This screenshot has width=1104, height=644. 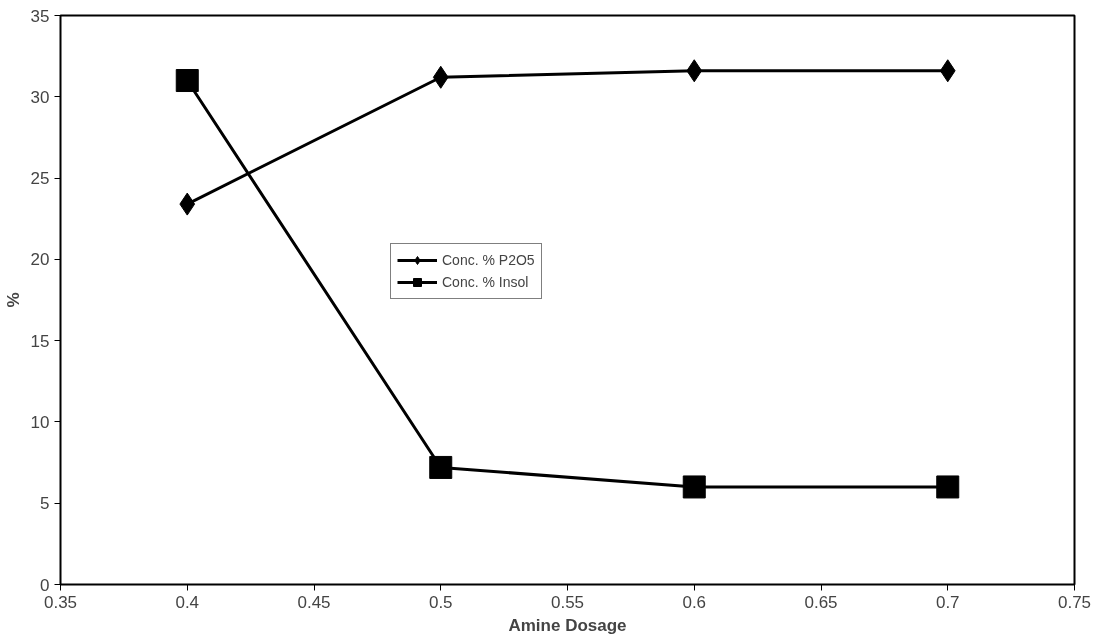 I want to click on x-tick-label: 0.6, so click(x=694, y=602).